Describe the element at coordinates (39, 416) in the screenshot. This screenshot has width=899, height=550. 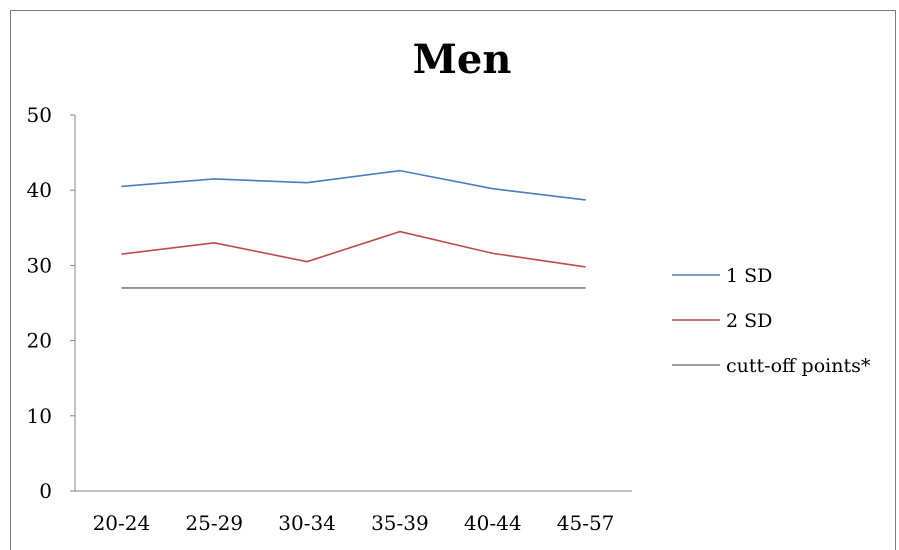
I see `y-tick-label: 10` at that location.